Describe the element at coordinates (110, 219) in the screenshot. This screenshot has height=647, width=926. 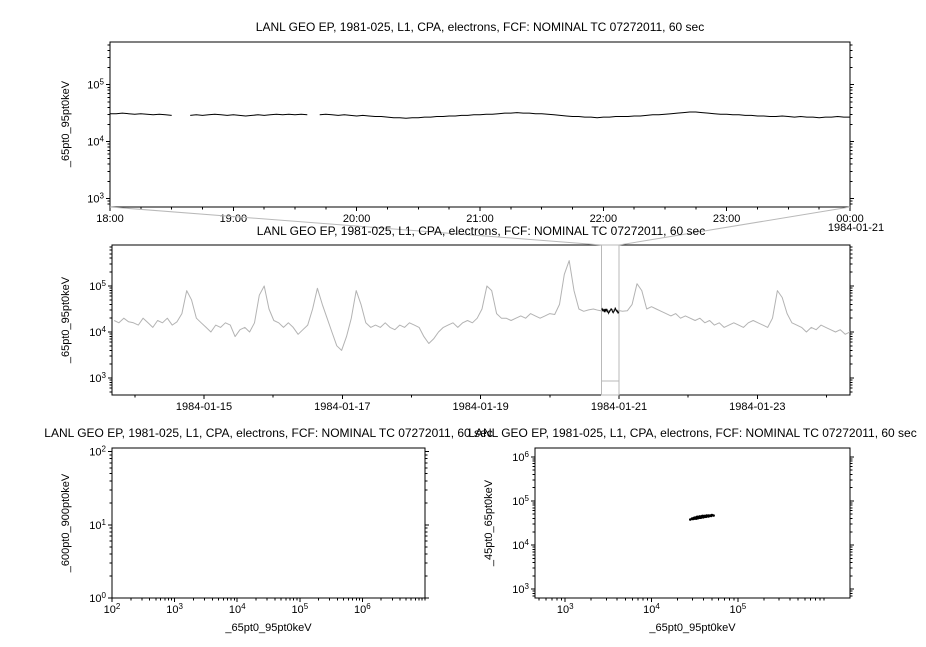
I see `svg-text: 18:00` at that location.